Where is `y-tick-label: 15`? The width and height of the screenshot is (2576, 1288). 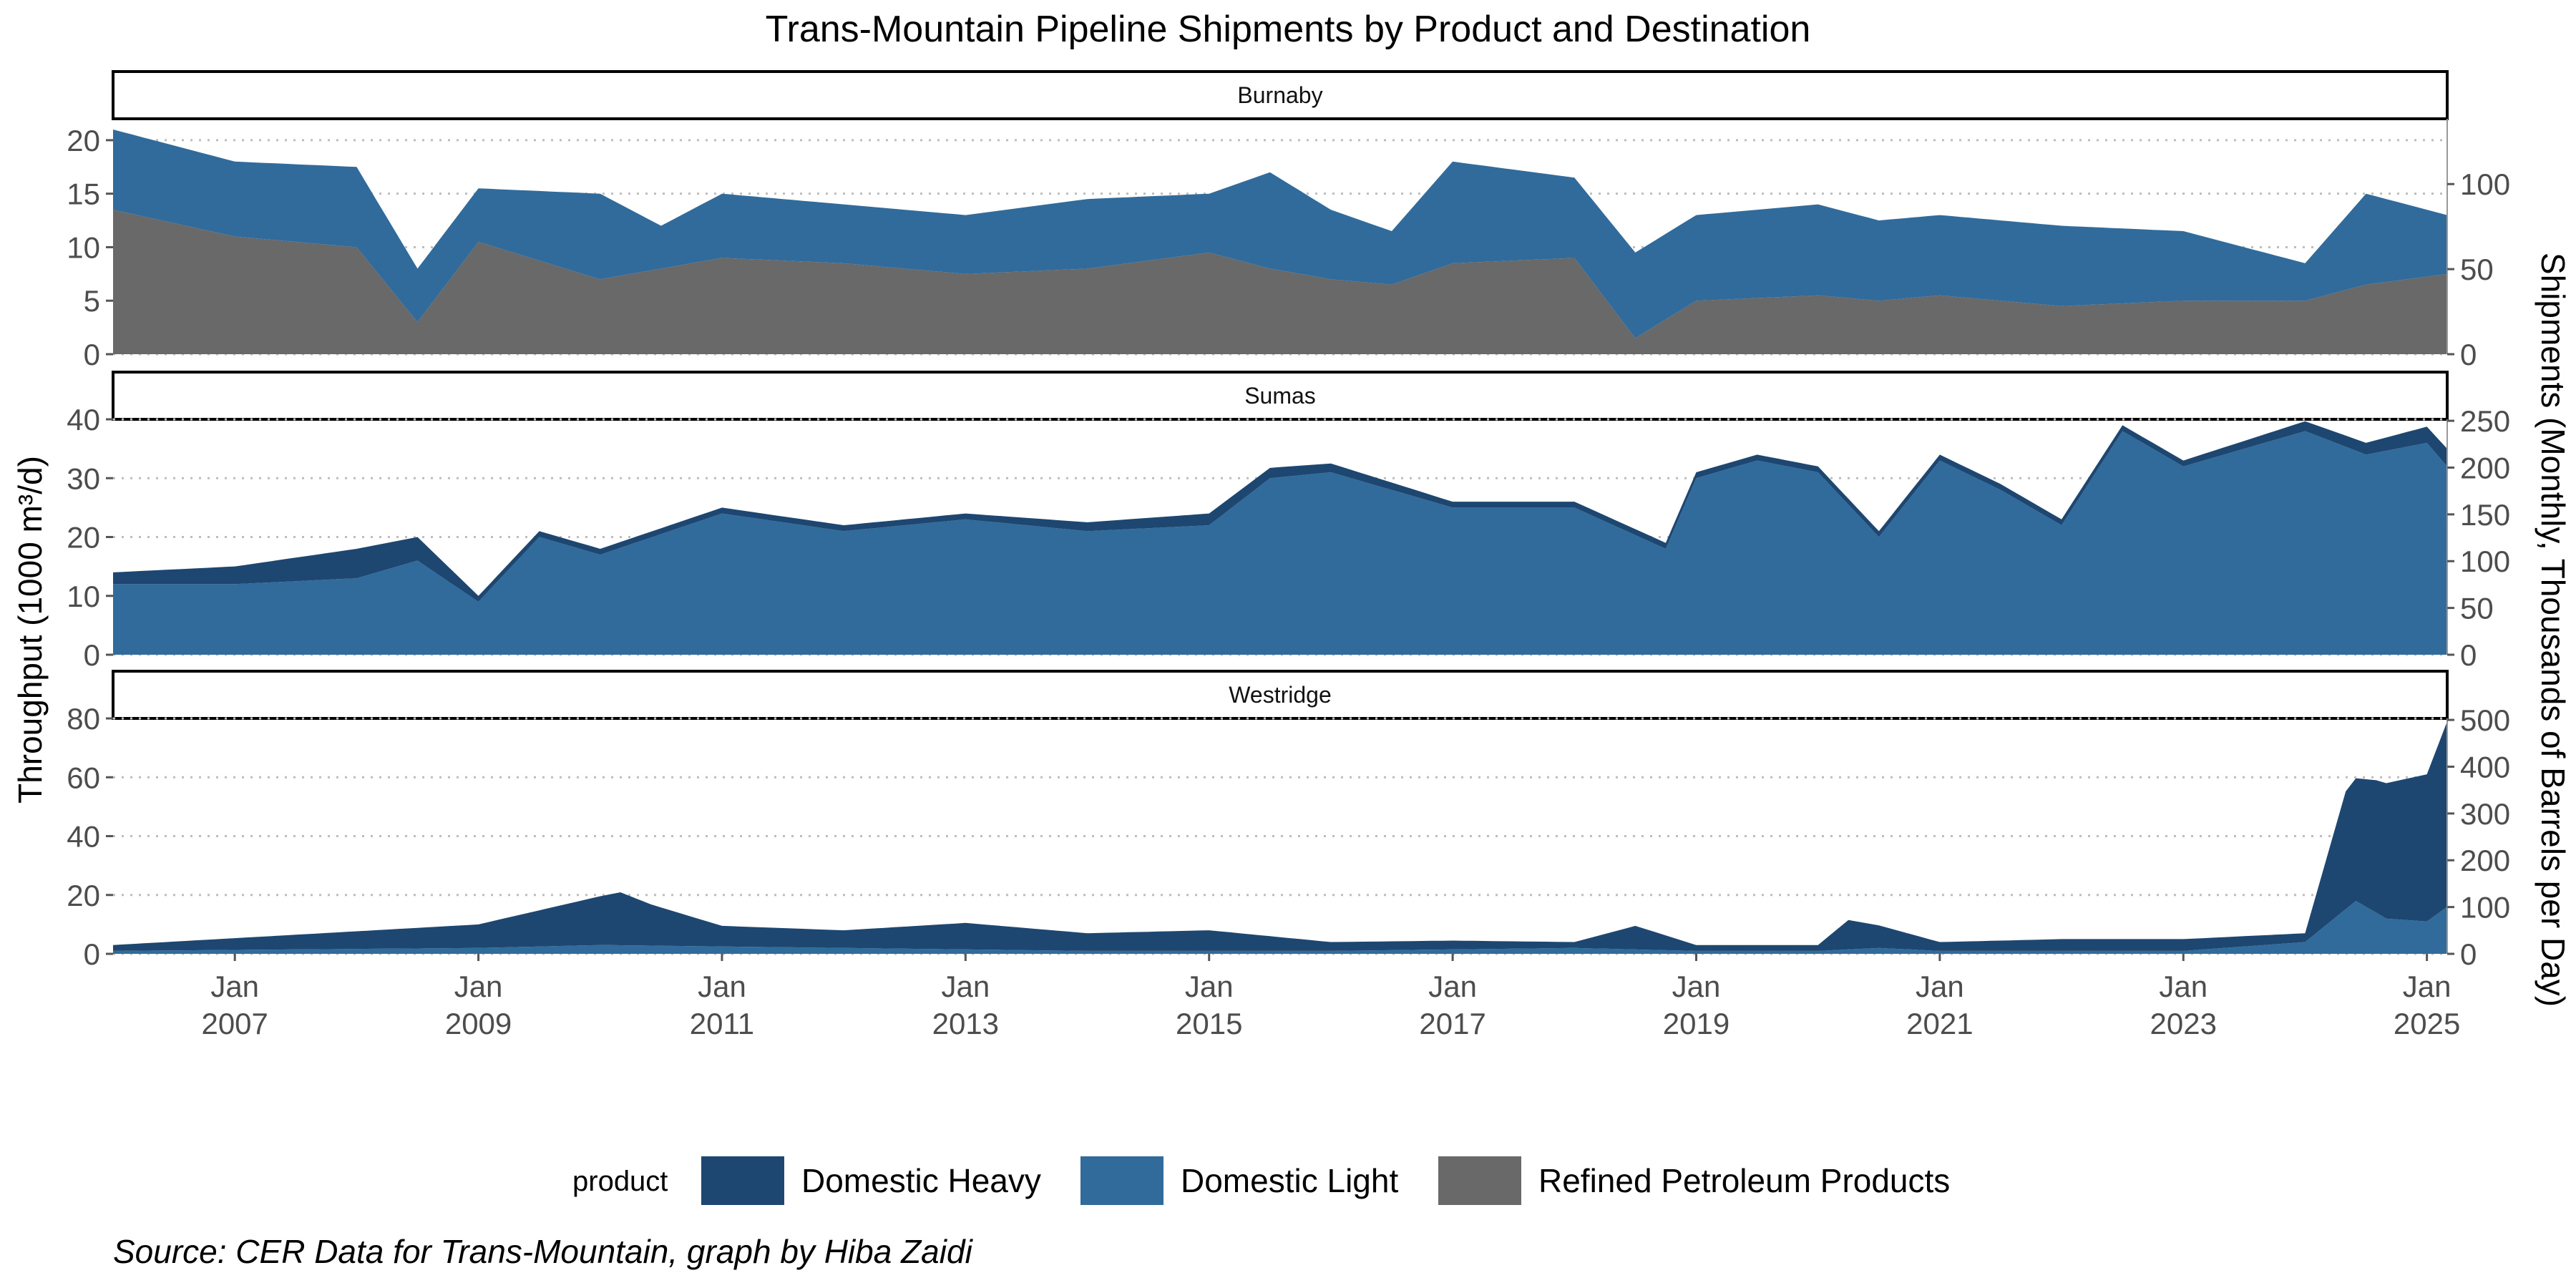
y-tick-label: 15 is located at coordinates (83, 194).